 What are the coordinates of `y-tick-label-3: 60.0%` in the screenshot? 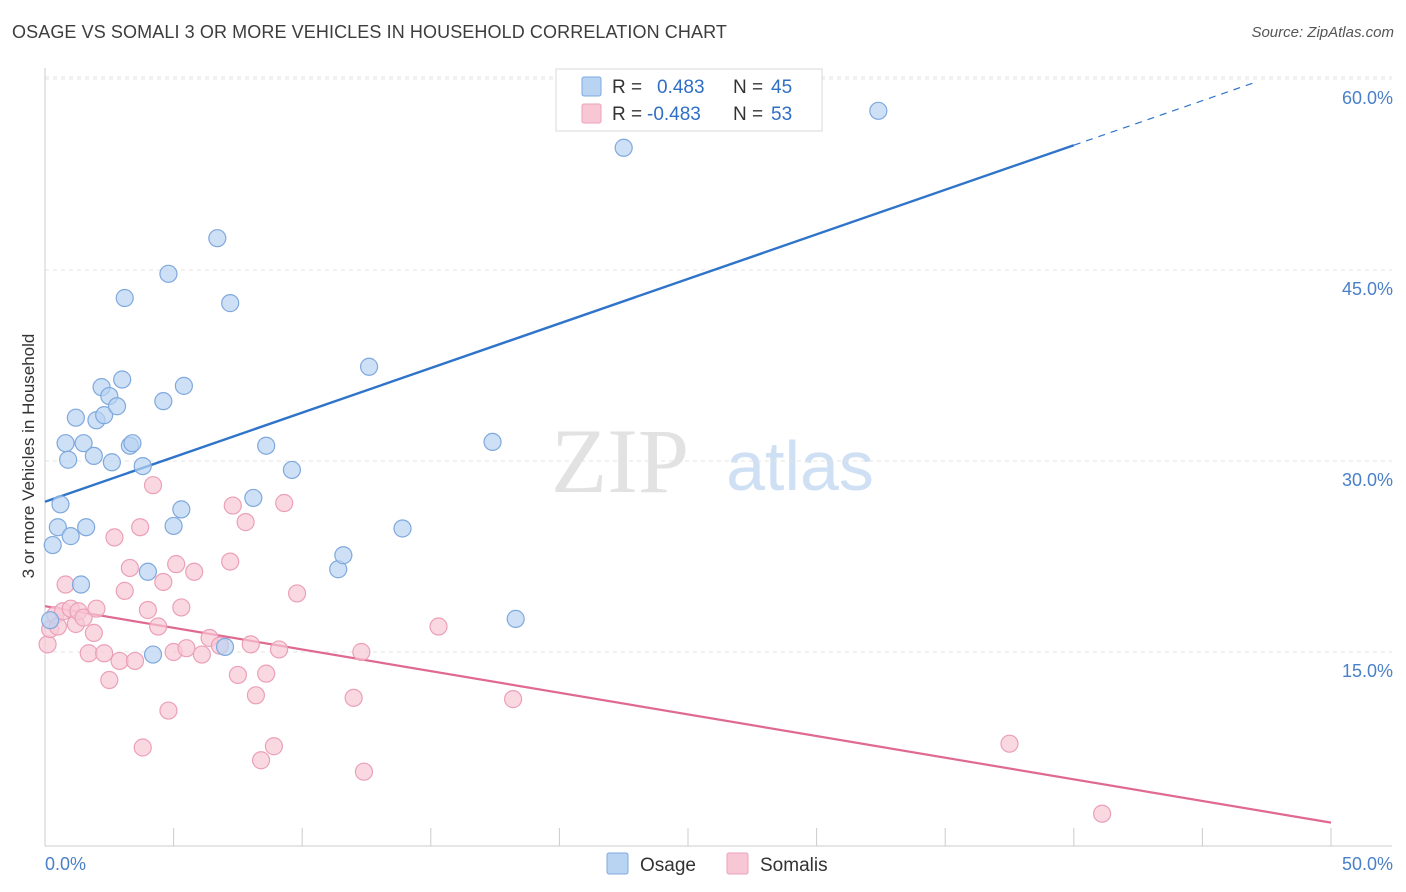 It's located at (1367, 98).